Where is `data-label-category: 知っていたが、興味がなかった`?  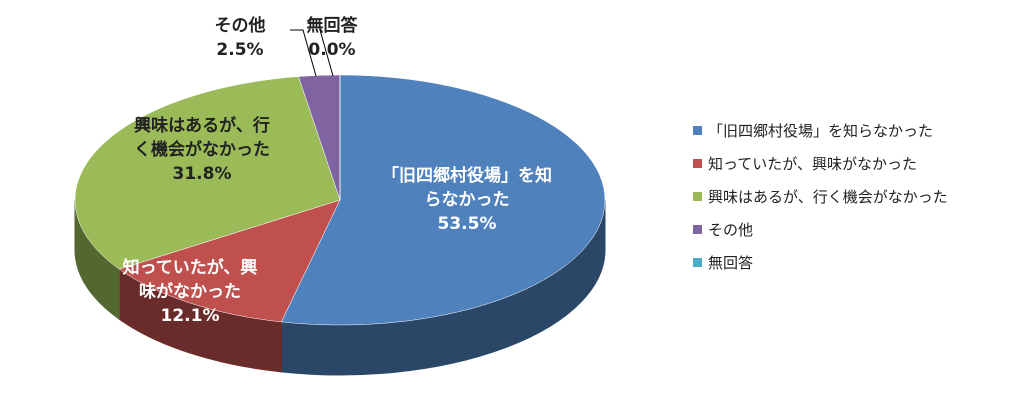 data-label-category: 知っていたが、興味がなかった is located at coordinates (190, 280).